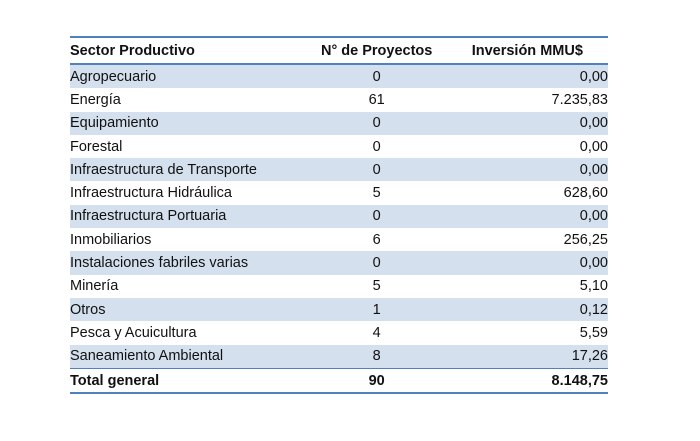 Image resolution: width=700 pixels, height=441 pixels. What do you see at coordinates (188, 50) in the screenshot?
I see `col-header-sector: Sector Productivo` at bounding box center [188, 50].